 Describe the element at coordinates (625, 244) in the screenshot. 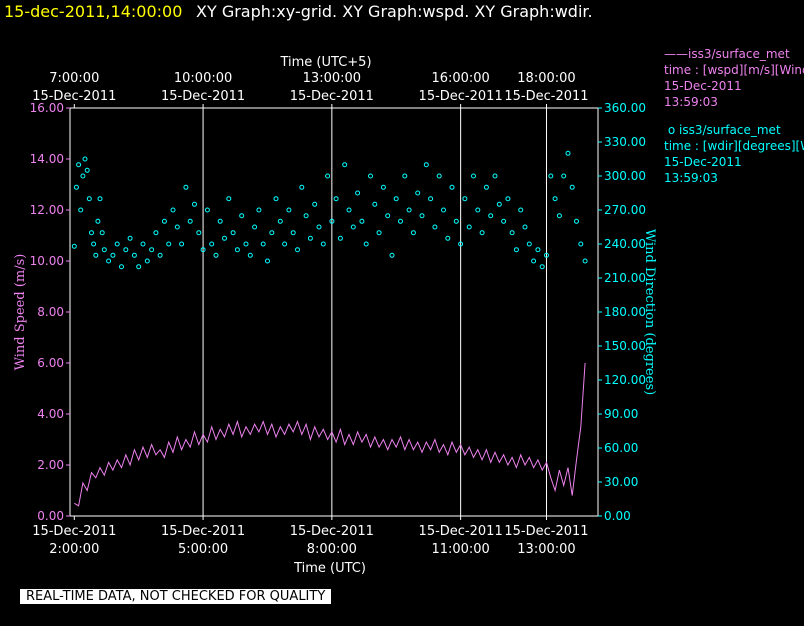

I see `right-tick-label: 240.00` at that location.